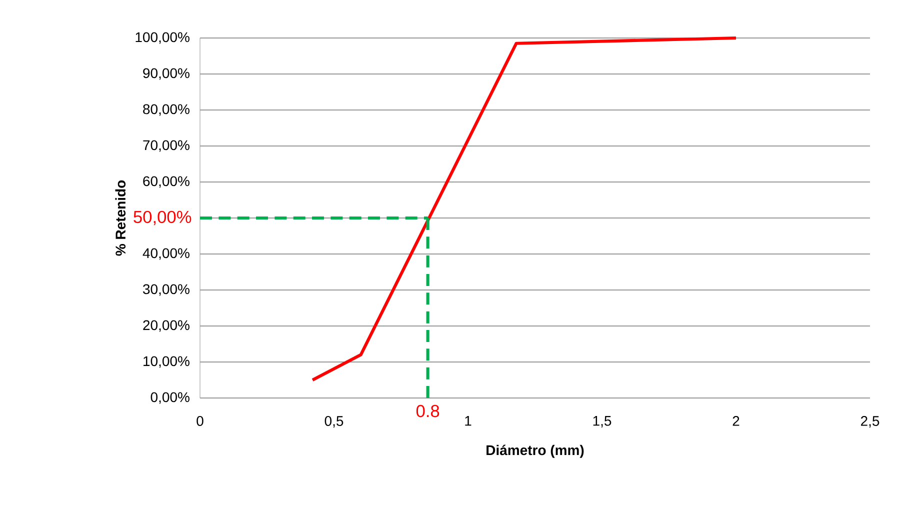  What do you see at coordinates (736, 421) in the screenshot?
I see `x-tick-label: 2` at bounding box center [736, 421].